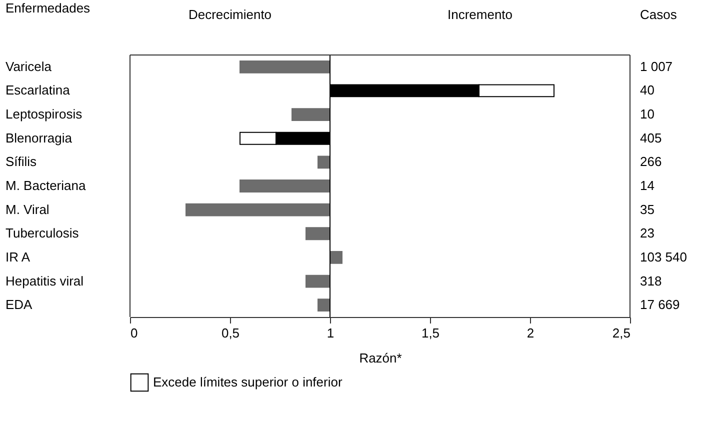  I want to click on y2-axis-title: Casos, so click(659, 14).